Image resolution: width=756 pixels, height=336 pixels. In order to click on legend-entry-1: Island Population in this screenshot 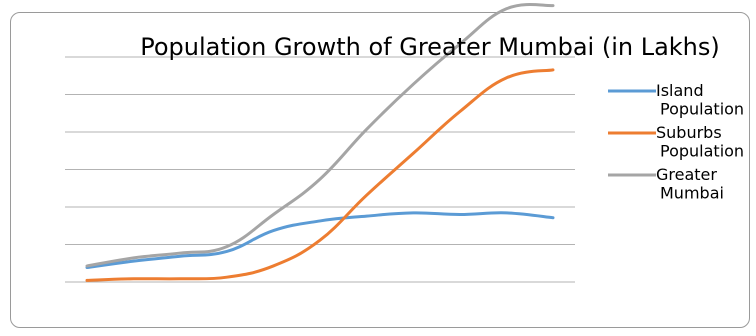, I will do `click(676, 100)`.